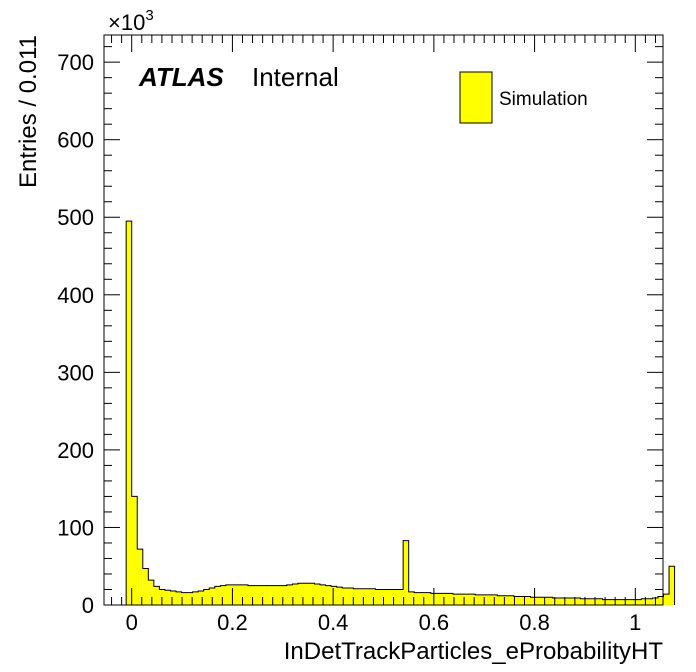 This screenshot has width=696, height=672. I want to click on x-tick-label: 0.2, so click(232, 622).